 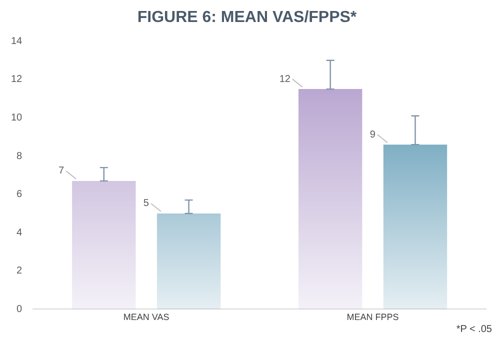 I want to click on x-tick-label: MEAN FPPS, so click(x=372, y=317).